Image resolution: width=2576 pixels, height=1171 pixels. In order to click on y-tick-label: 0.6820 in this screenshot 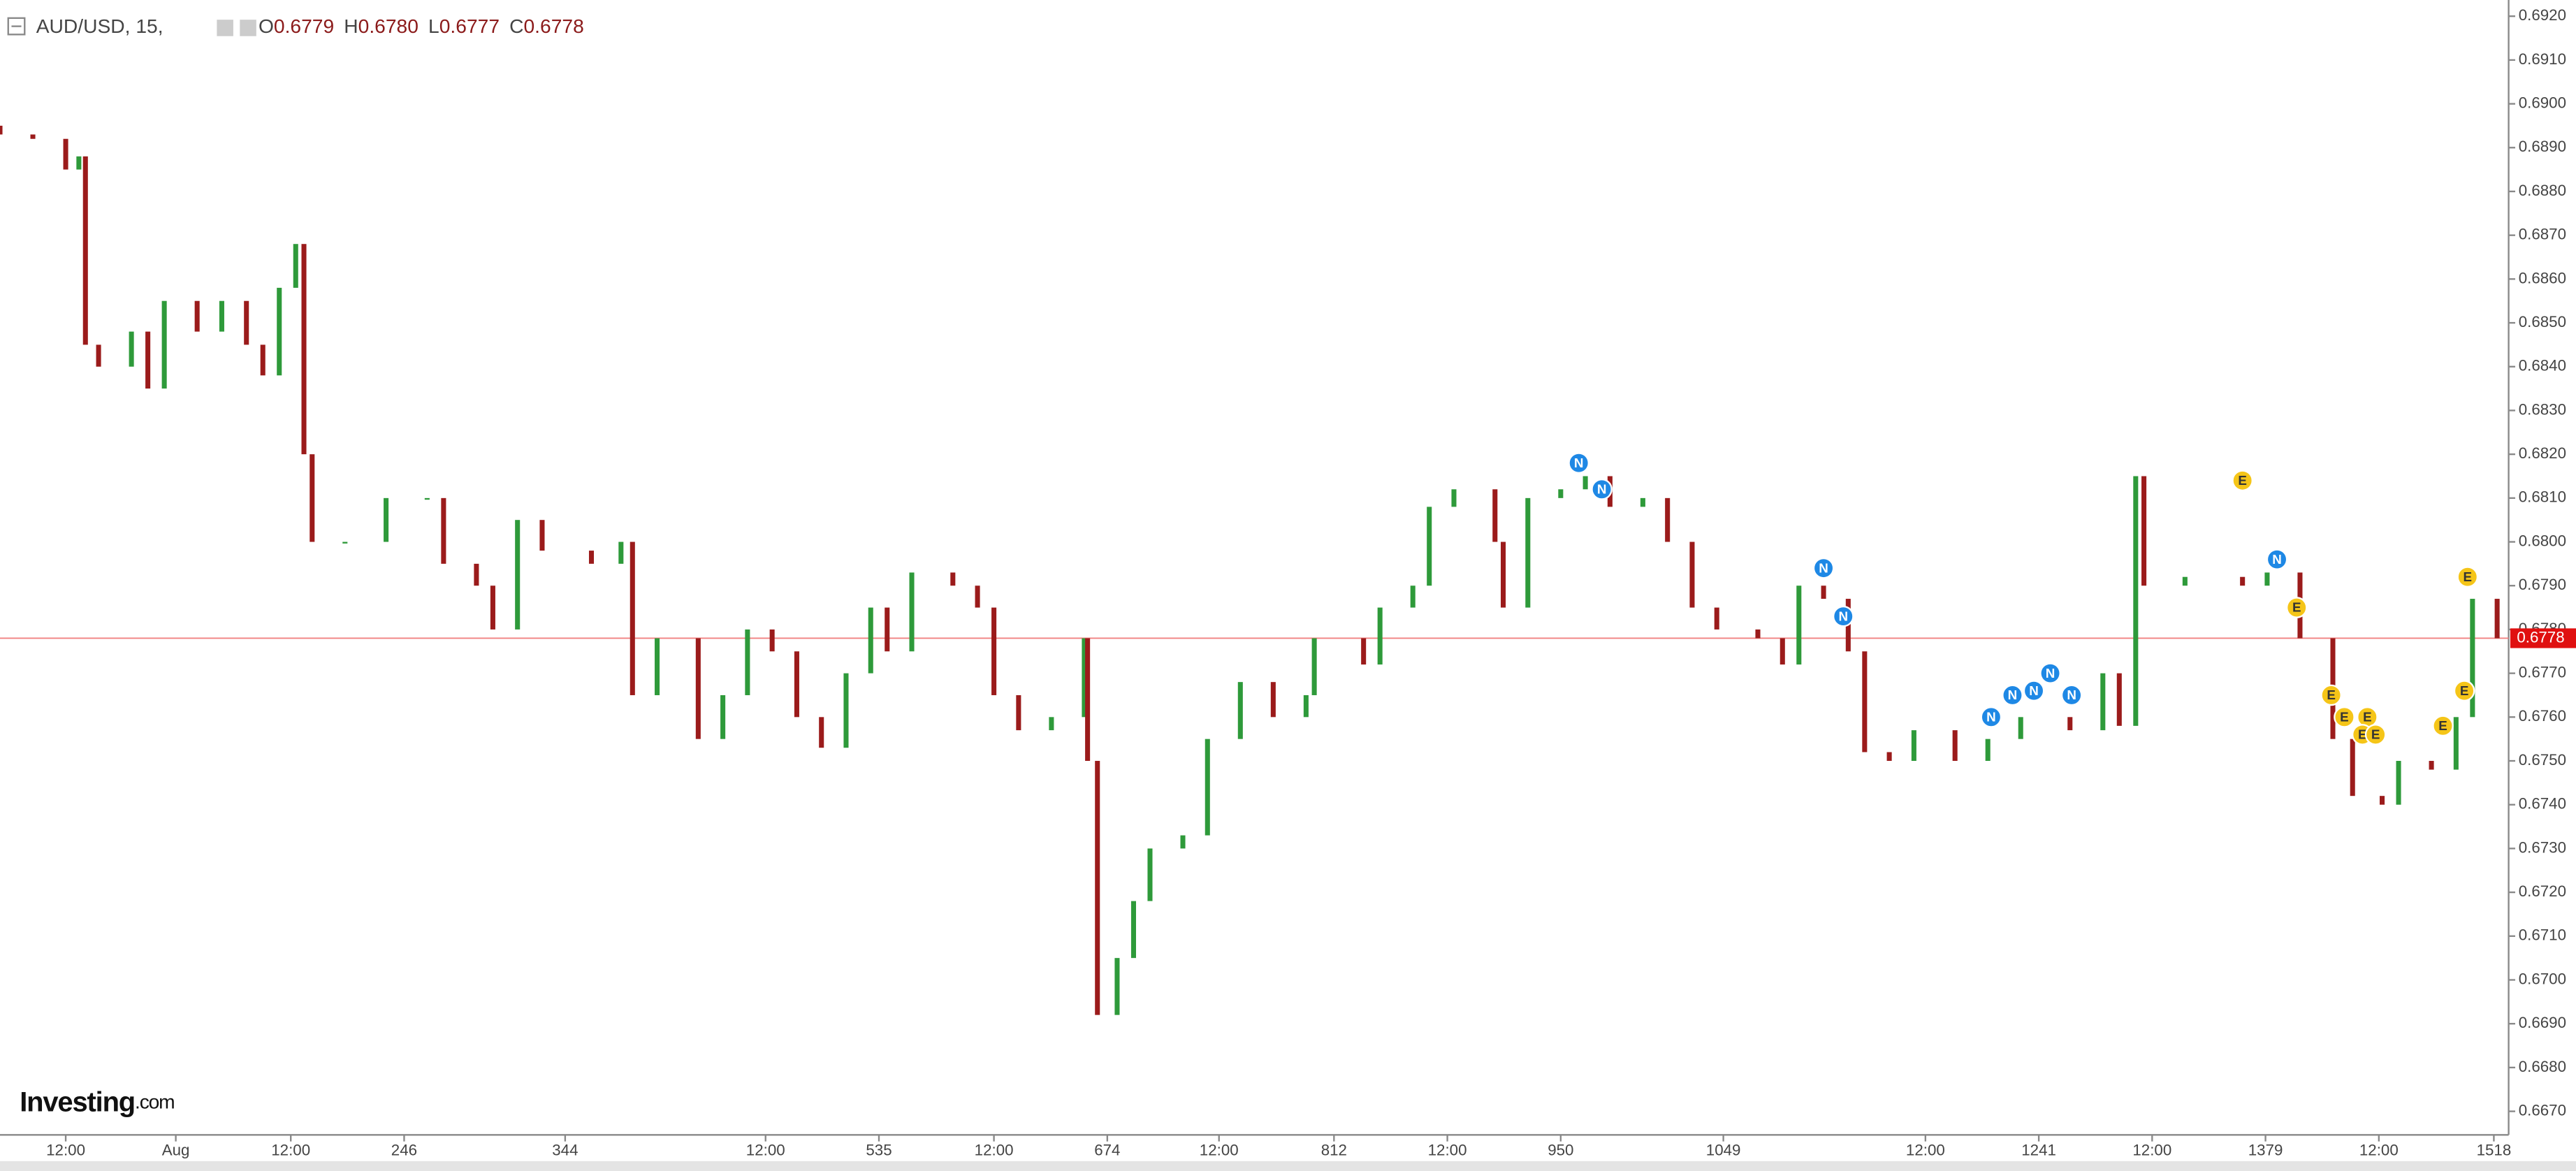, I will do `click(2542, 453)`.